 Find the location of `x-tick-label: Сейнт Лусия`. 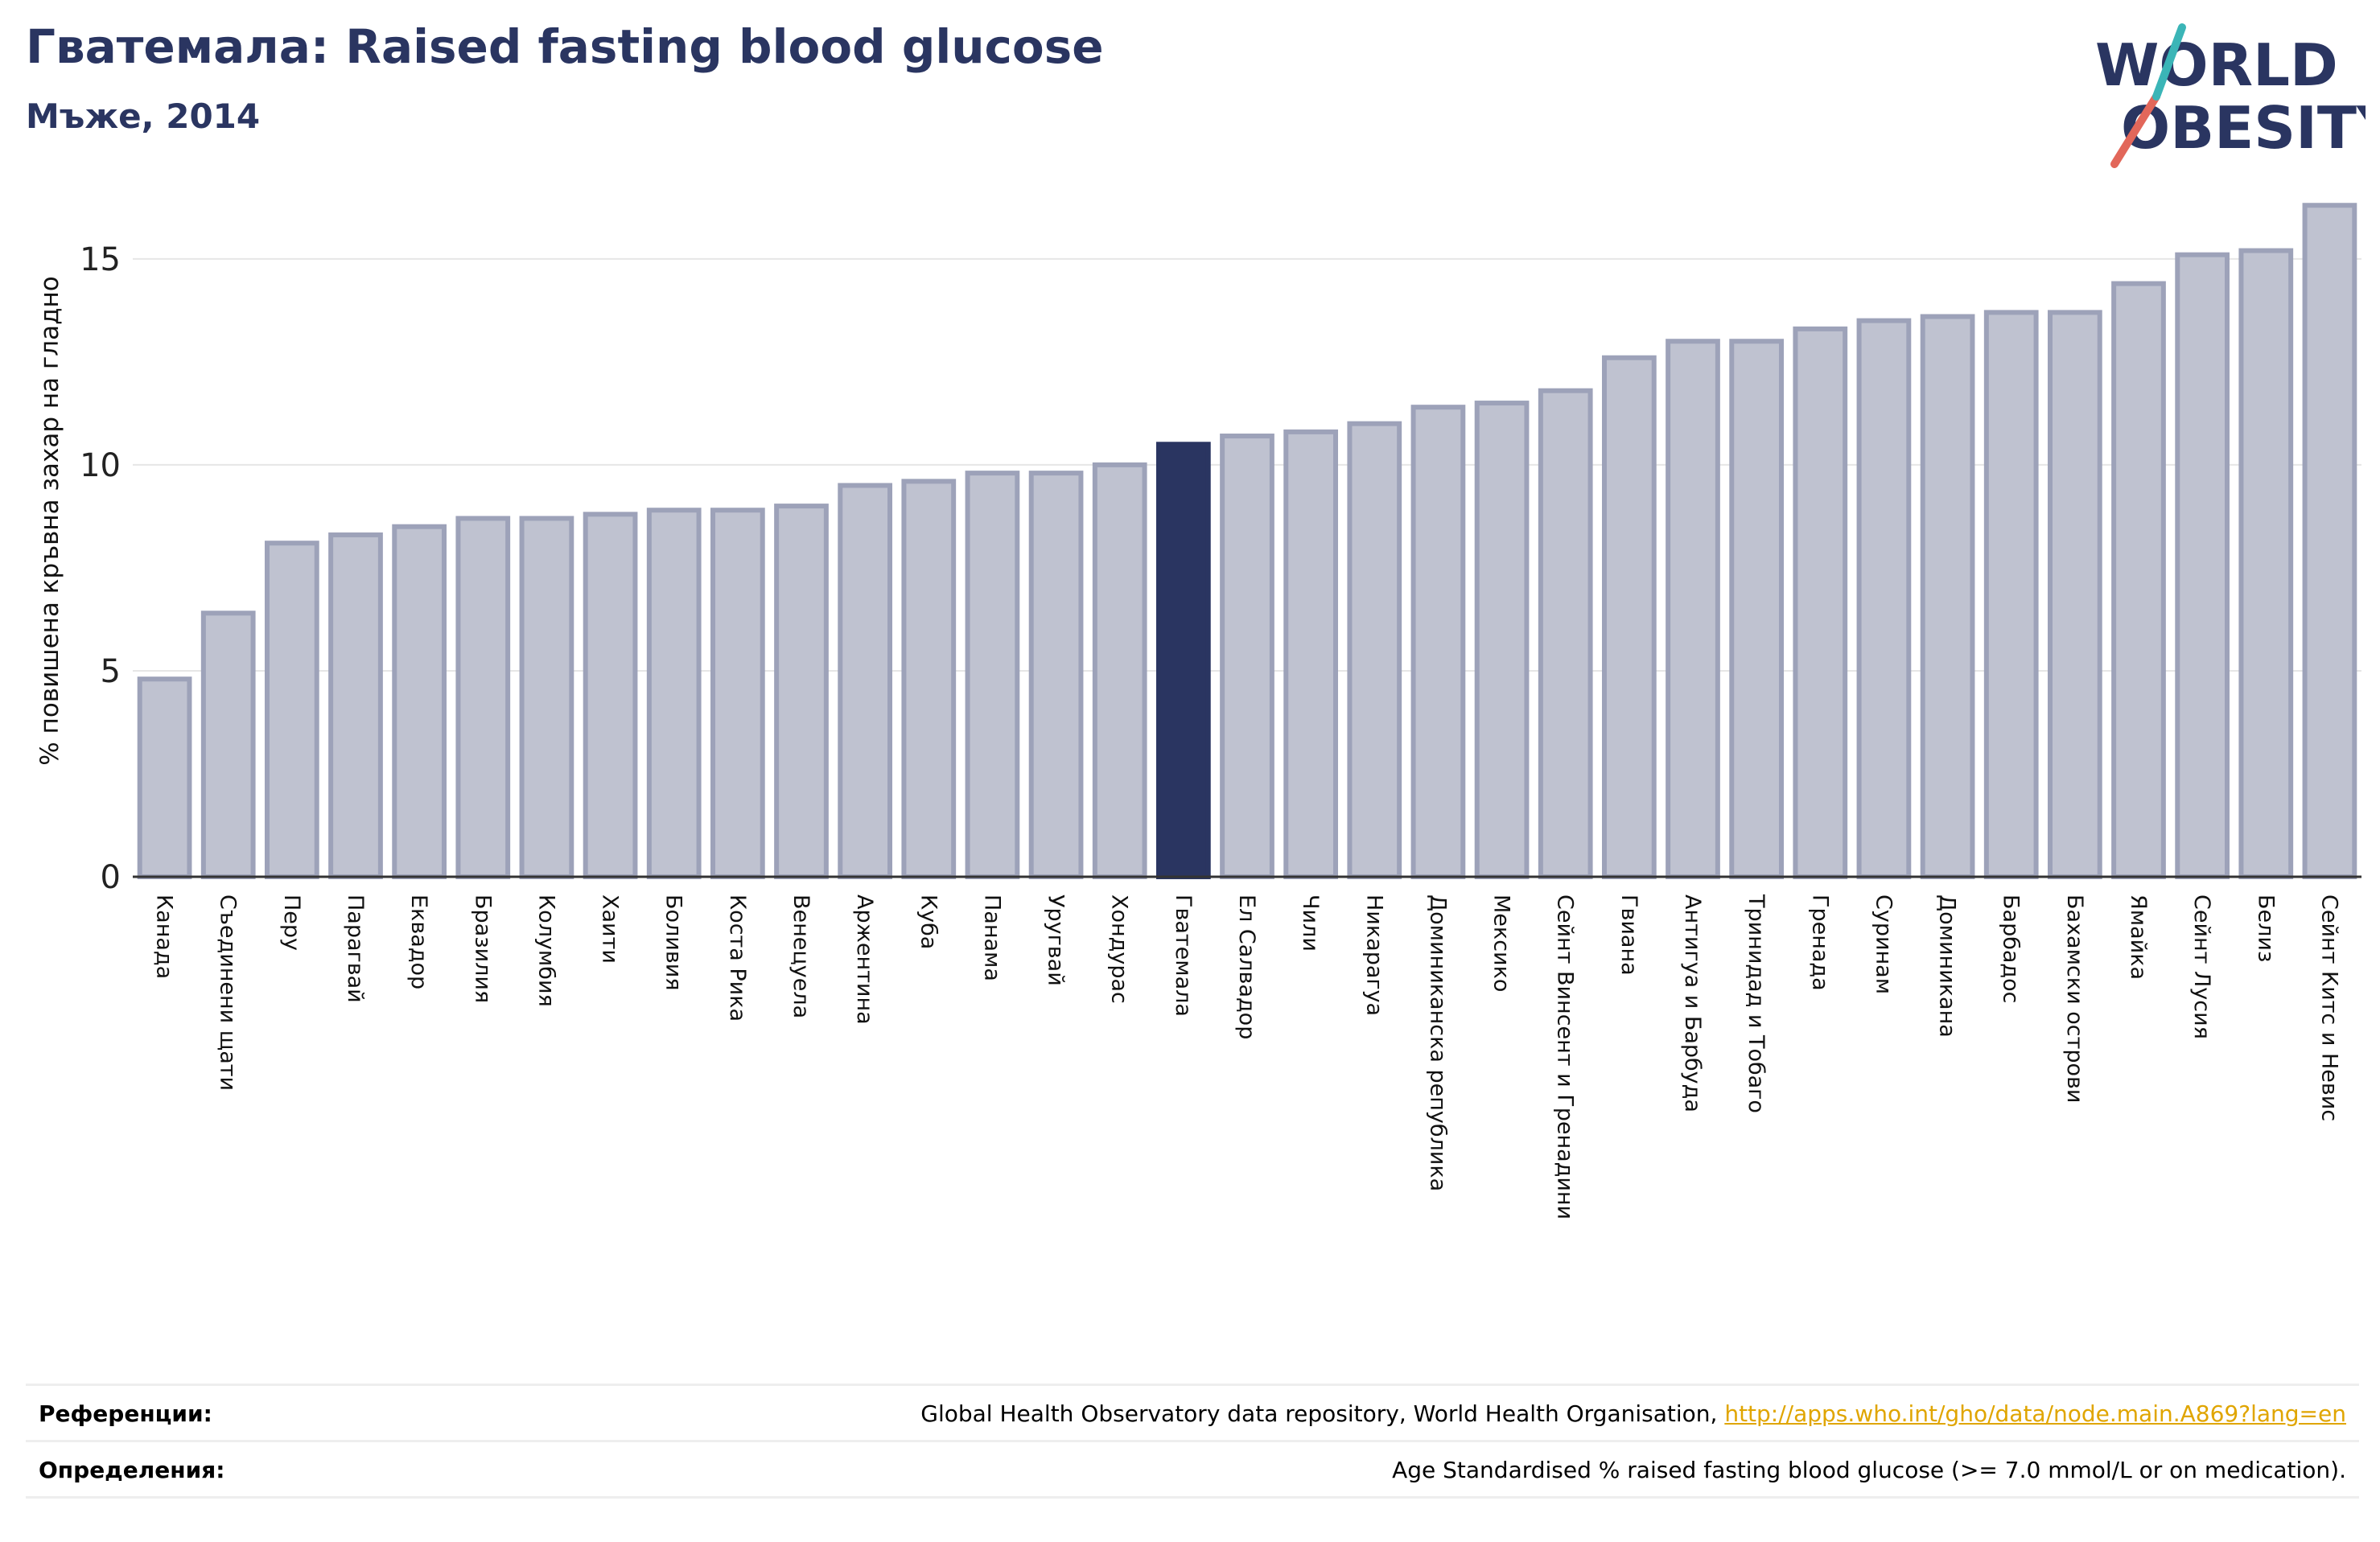

x-tick-label: Сейнт Лусия is located at coordinates (2201, 966).